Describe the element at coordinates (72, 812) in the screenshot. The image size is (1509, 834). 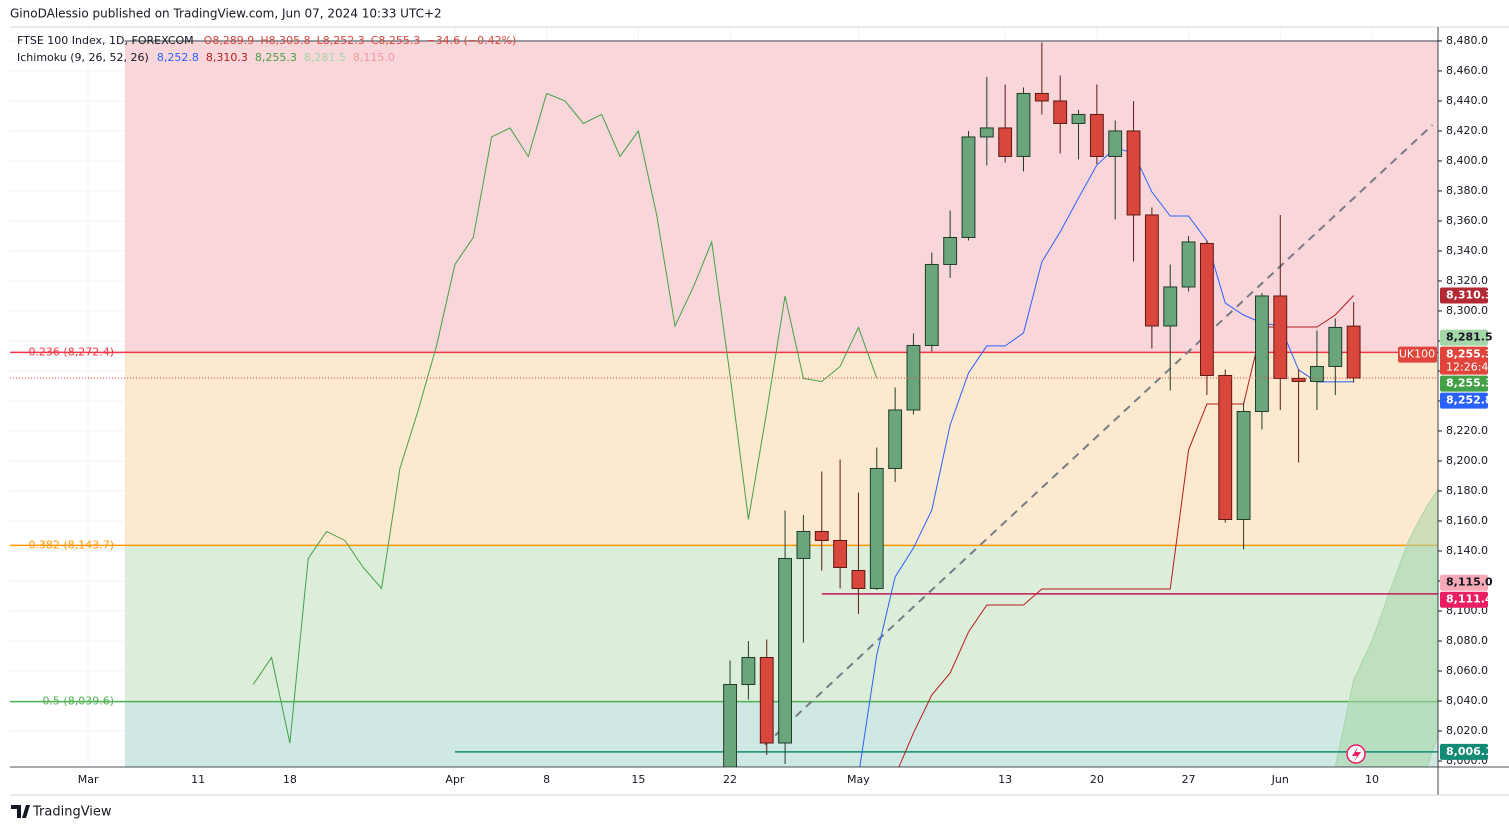
I see `logo-text: TradingView` at that location.